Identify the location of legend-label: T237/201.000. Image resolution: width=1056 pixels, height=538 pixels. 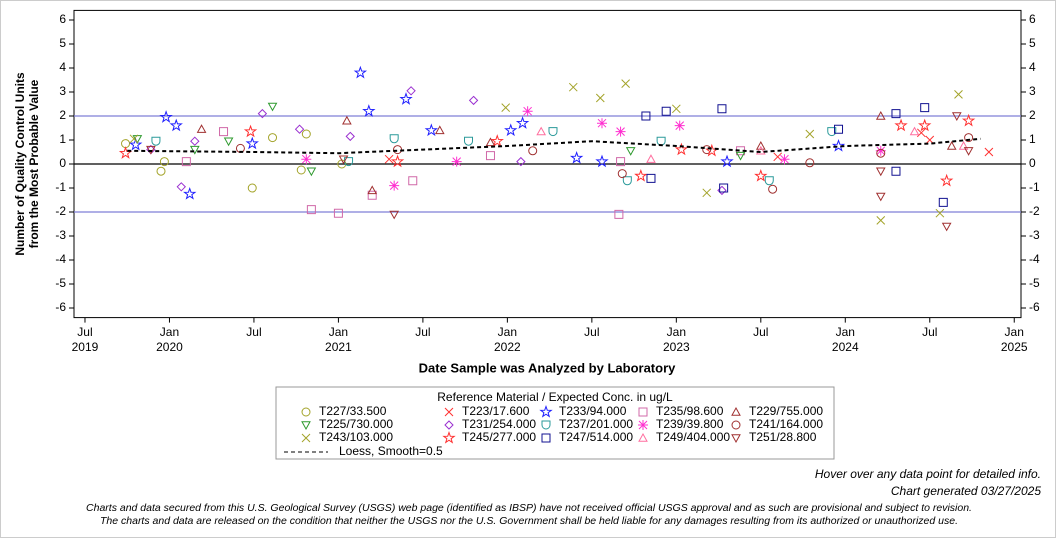
(596, 424).